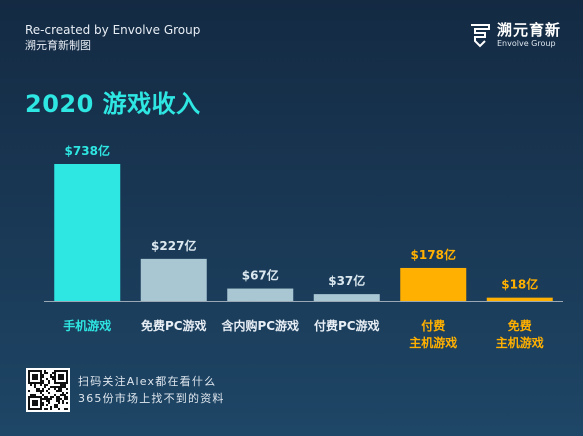 The image size is (583, 436). Describe the element at coordinates (480, 35) in the screenshot. I see `envolve-logo-icon` at that location.